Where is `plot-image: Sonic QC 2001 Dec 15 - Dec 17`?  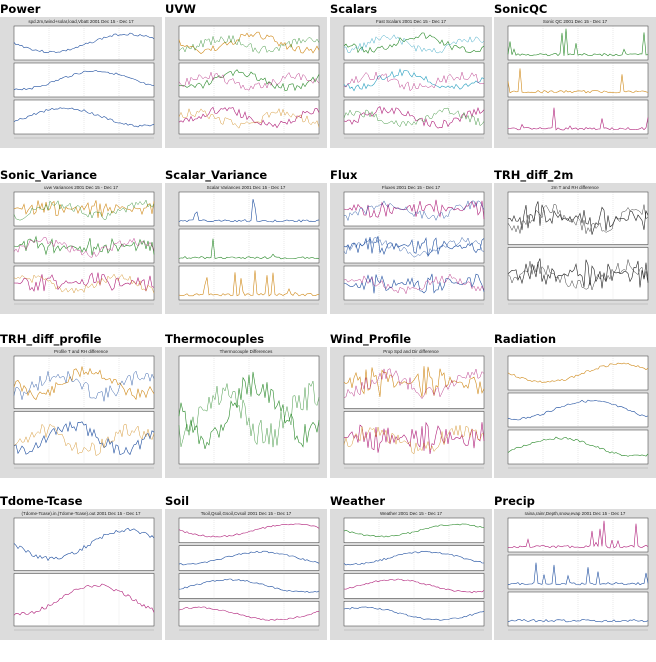 plot-image: Sonic QC 2001 Dec 15 - Dec 17 is located at coordinates (578, 79).